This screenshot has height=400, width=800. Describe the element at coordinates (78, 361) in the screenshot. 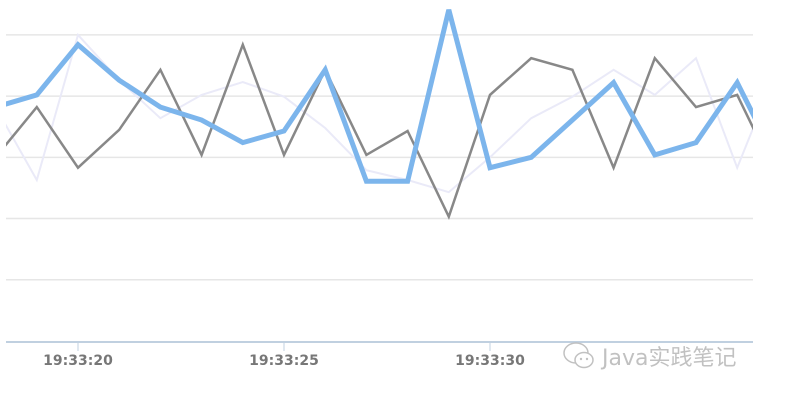

I see `x-tick-label: 19:33:20` at that location.